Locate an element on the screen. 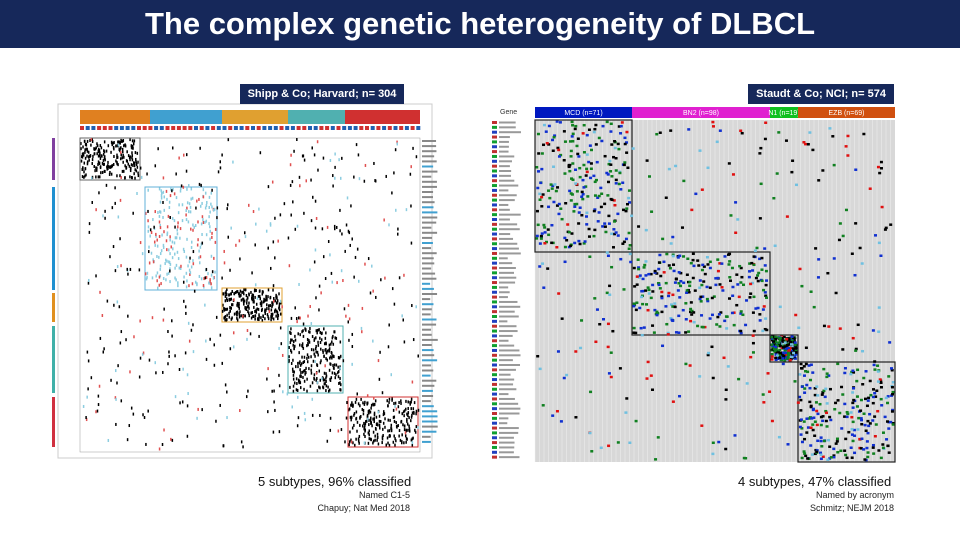 Image resolution: width=960 pixels, height=537 pixels. annotation-cell is located at coordinates (161, 128).